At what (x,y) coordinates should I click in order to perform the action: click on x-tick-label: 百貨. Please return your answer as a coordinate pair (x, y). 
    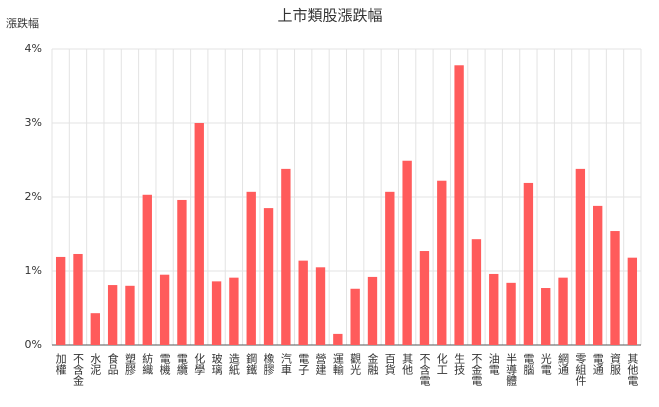
    Looking at the image, I should click on (389, 364).